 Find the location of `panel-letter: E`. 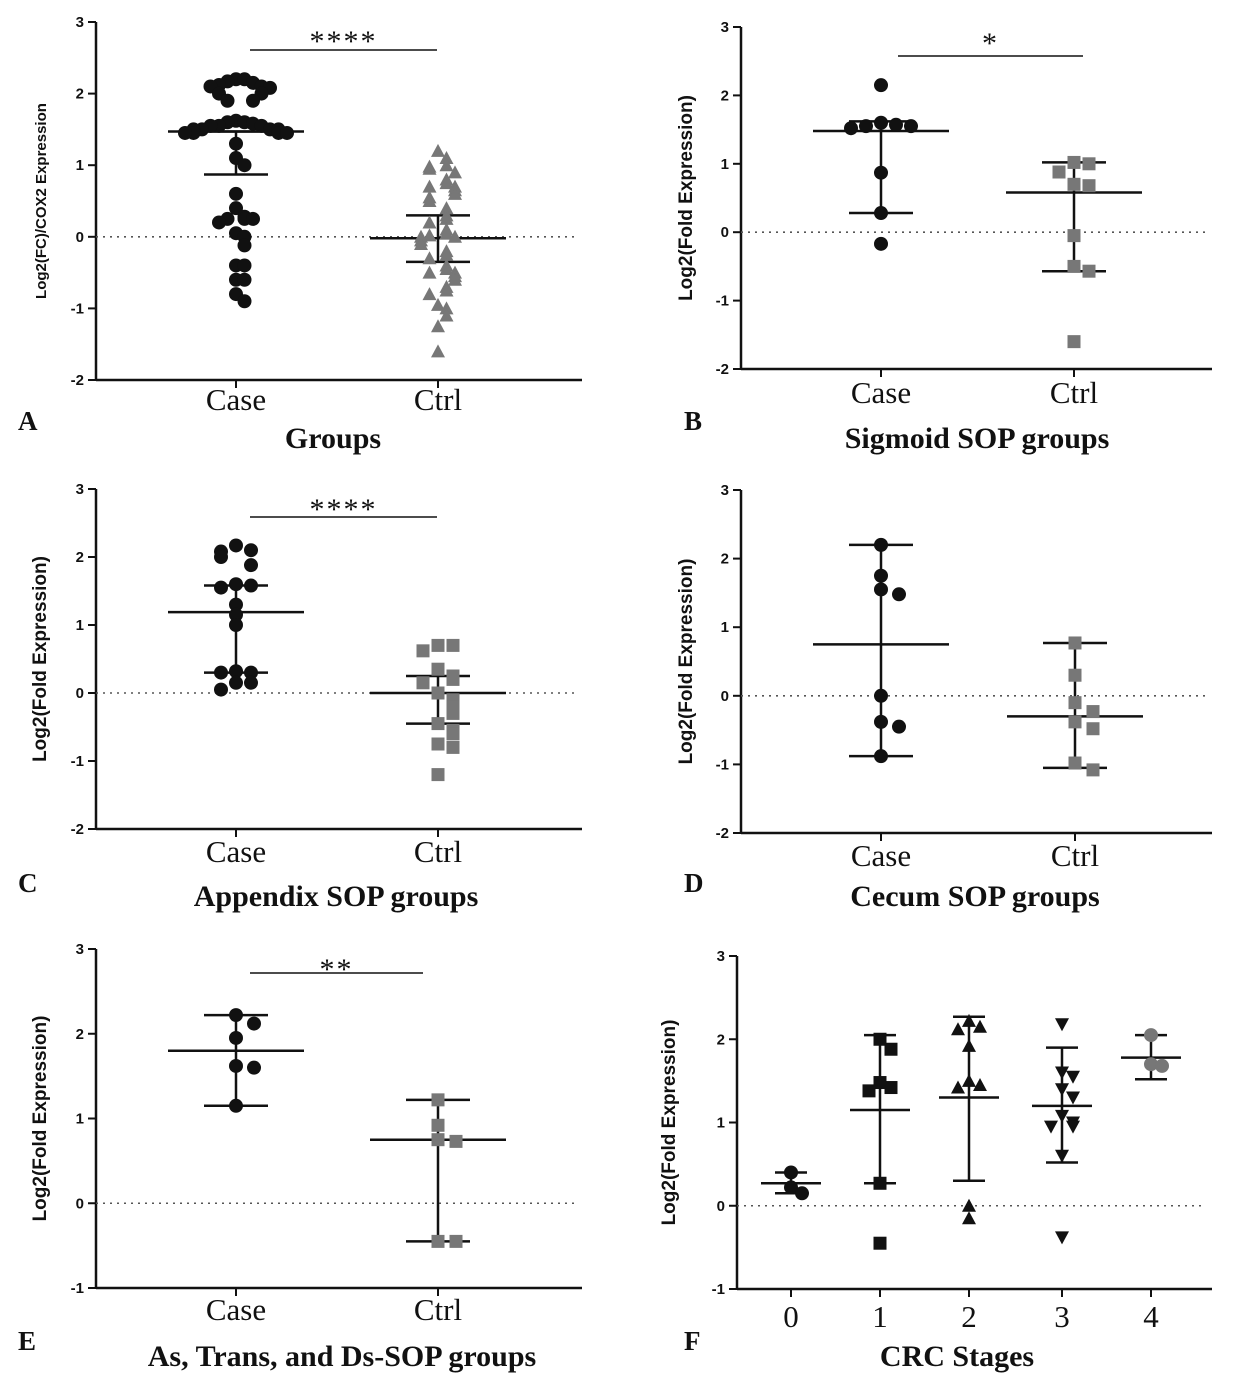

panel-letter: E is located at coordinates (27, 1341).